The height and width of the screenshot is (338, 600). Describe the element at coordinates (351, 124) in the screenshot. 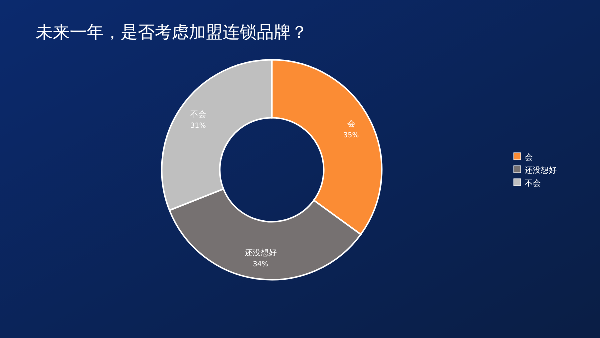

I see `slice-label: 会` at that location.